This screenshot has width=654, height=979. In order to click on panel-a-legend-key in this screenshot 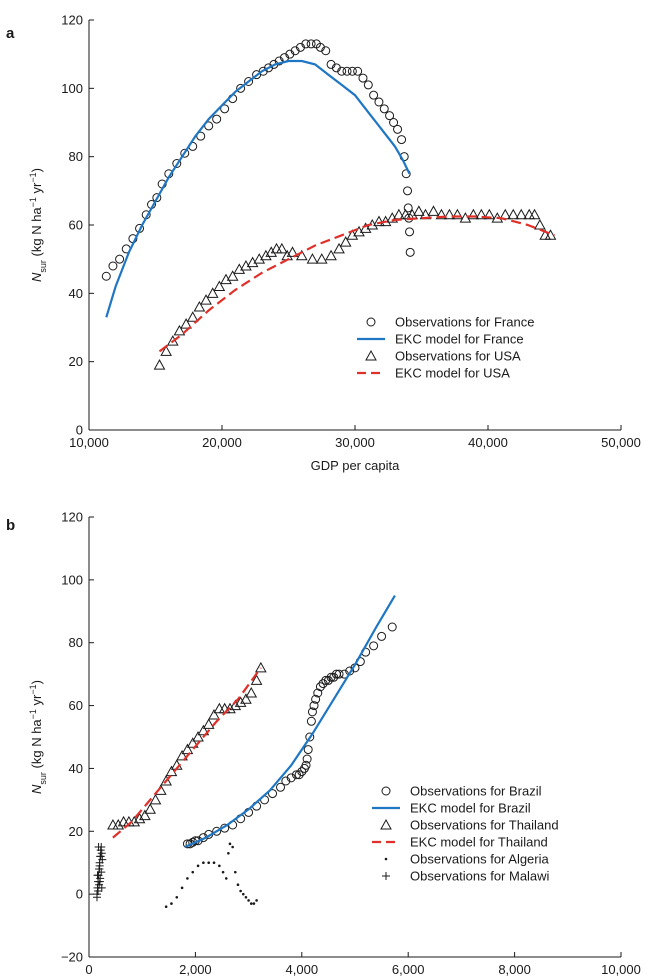, I will do `click(371, 322)`.